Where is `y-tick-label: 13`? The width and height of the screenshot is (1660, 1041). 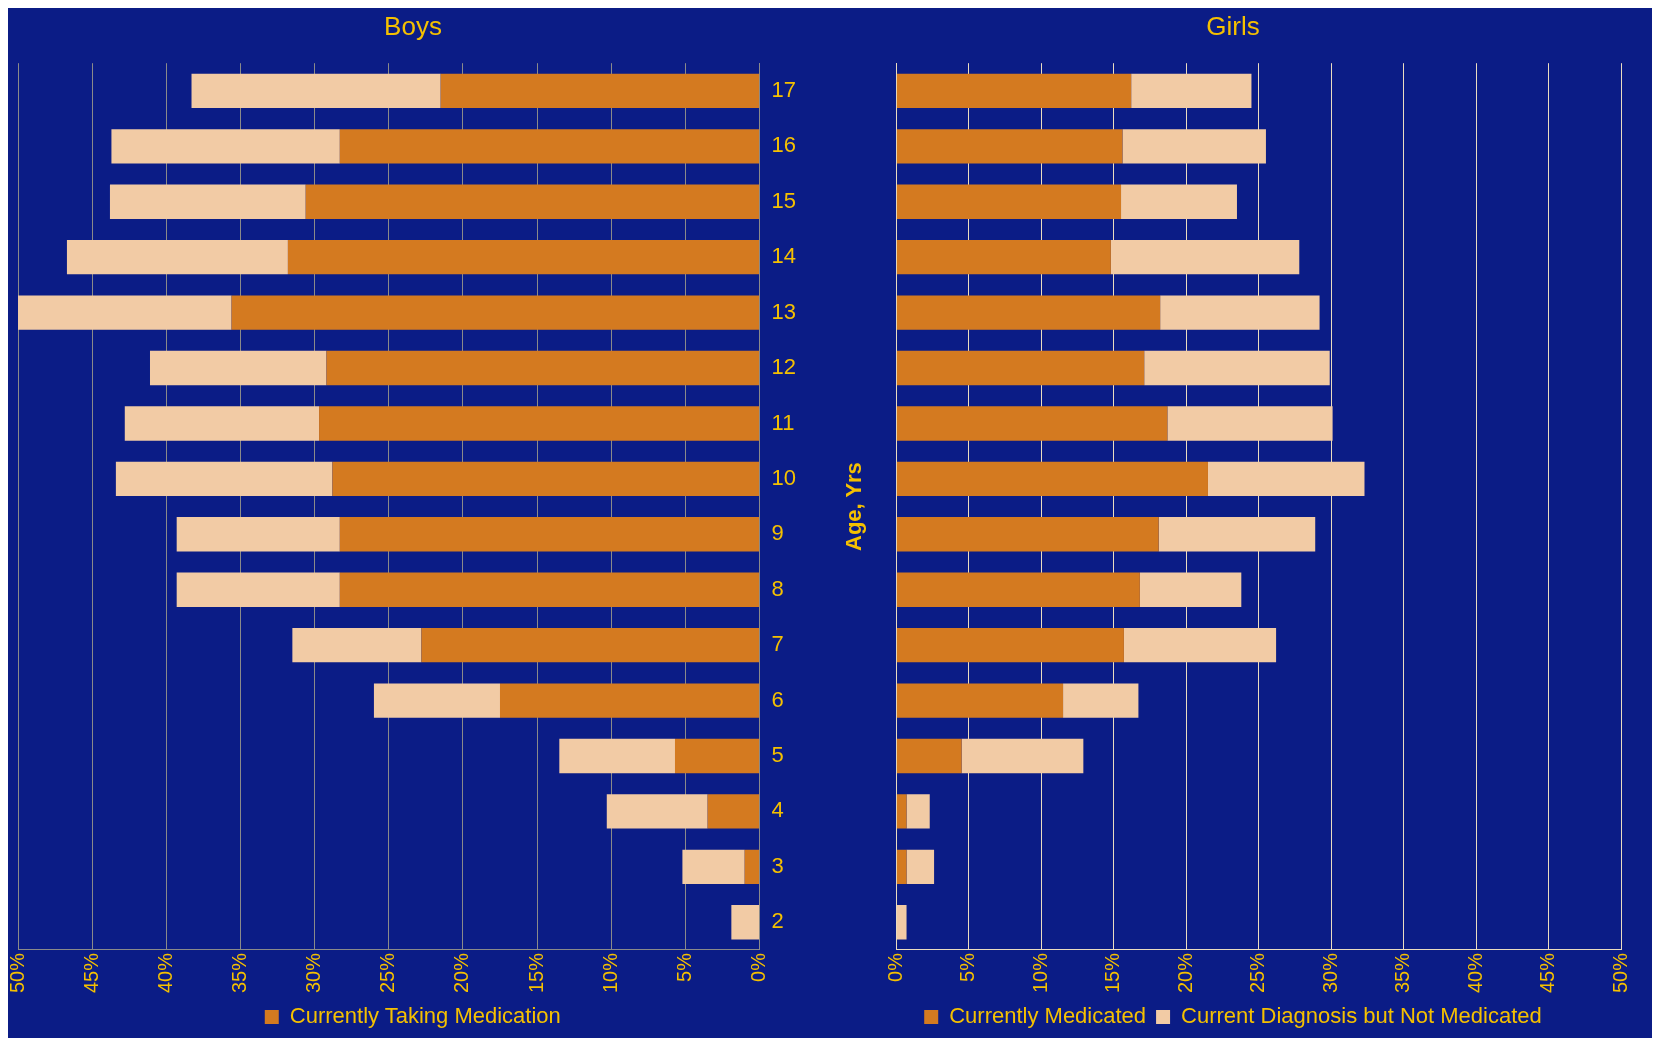 y-tick-label: 13 is located at coordinates (784, 311).